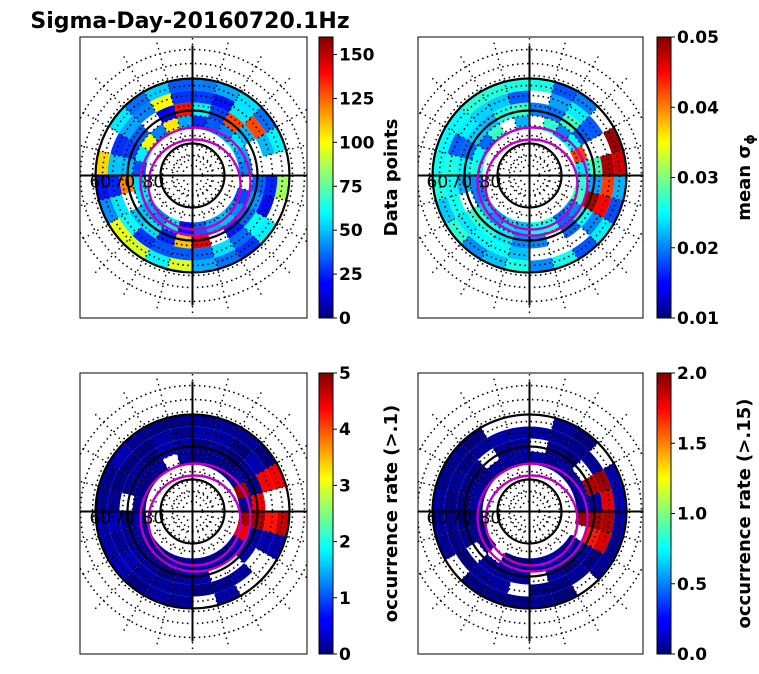 This screenshot has width=759, height=674. Describe the element at coordinates (491, 183) in the screenshot. I see `radial-label: 80` at that location.